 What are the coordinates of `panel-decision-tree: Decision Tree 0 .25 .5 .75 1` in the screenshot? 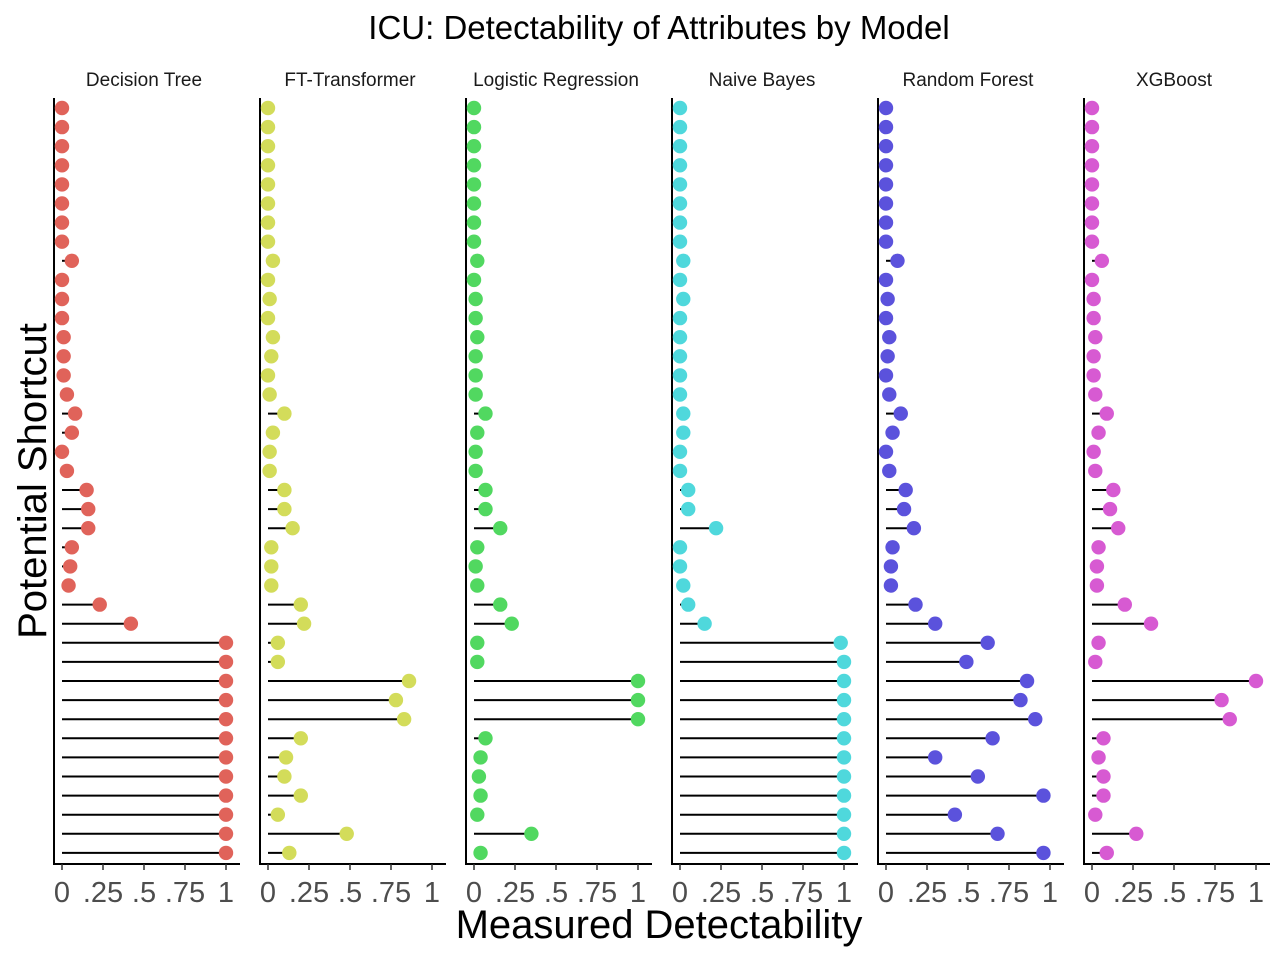 It's located at (146, 489).